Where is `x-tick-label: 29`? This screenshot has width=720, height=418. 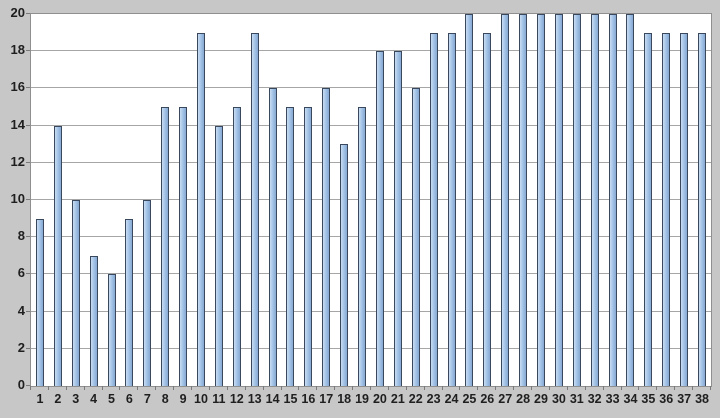
x-tick-label: 29 is located at coordinates (541, 399).